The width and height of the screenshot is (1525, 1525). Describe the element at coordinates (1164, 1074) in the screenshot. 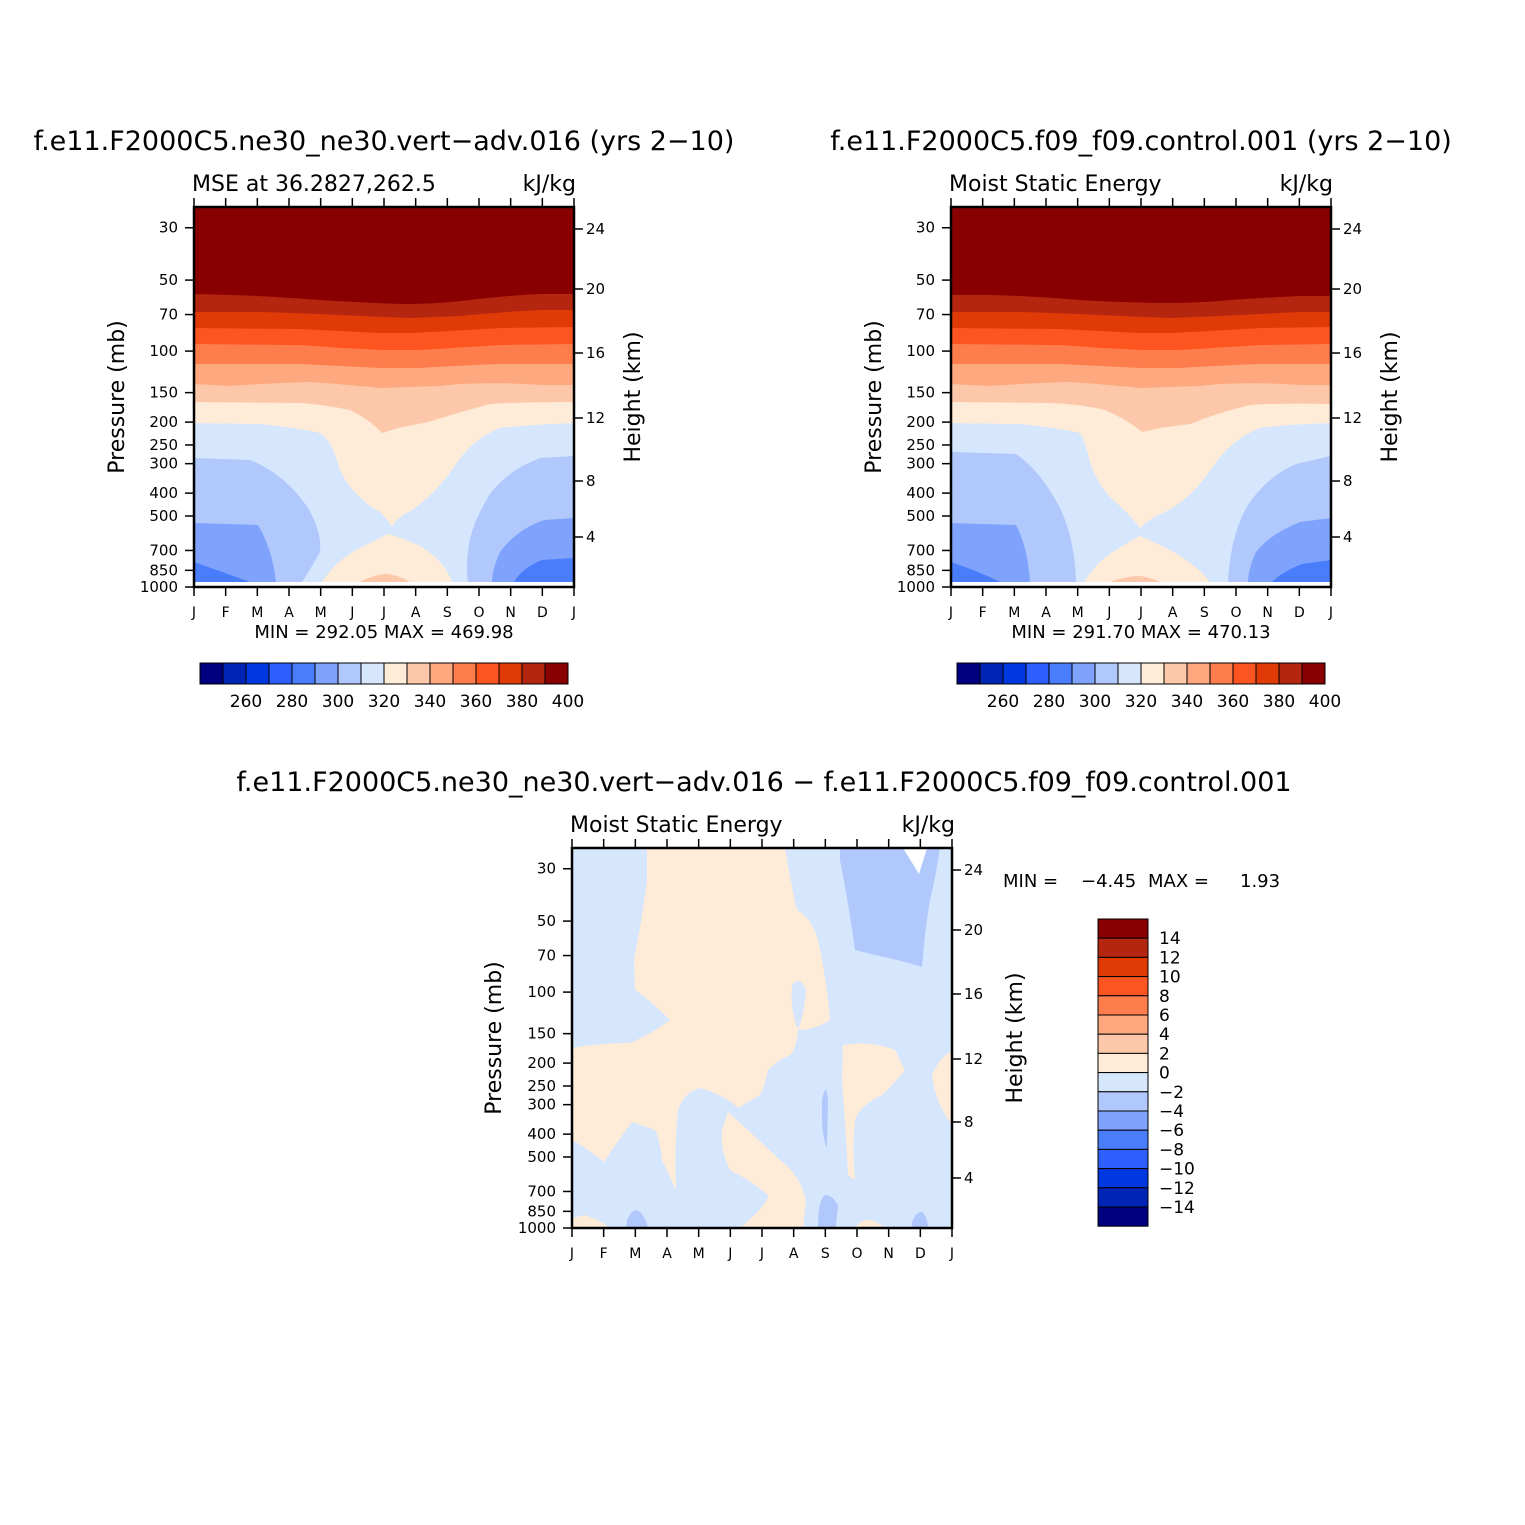

I see `colorbar-label: 0` at that location.